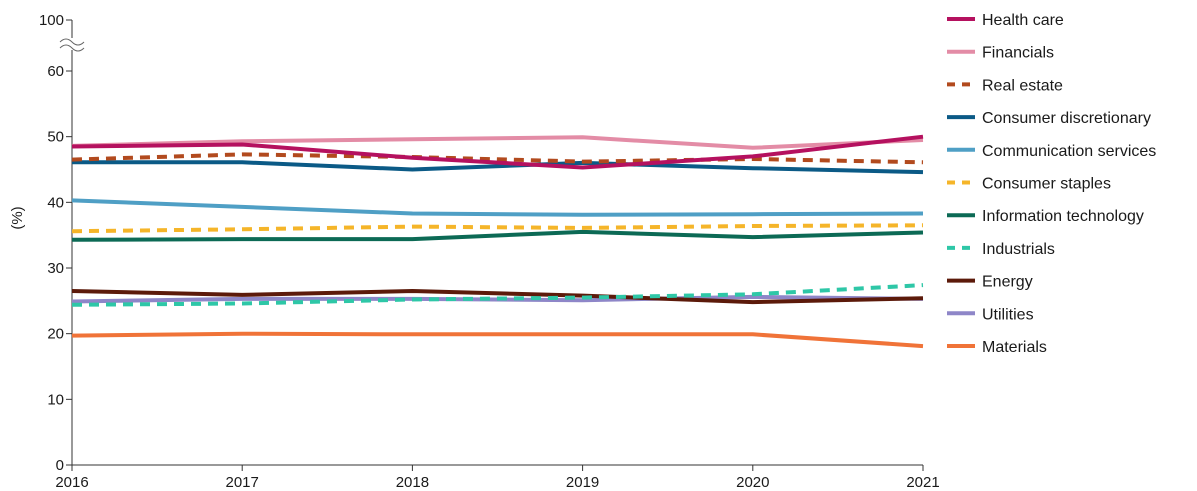 The width and height of the screenshot is (1197, 491). I want to click on x-tick-label: 2021, so click(922, 482).